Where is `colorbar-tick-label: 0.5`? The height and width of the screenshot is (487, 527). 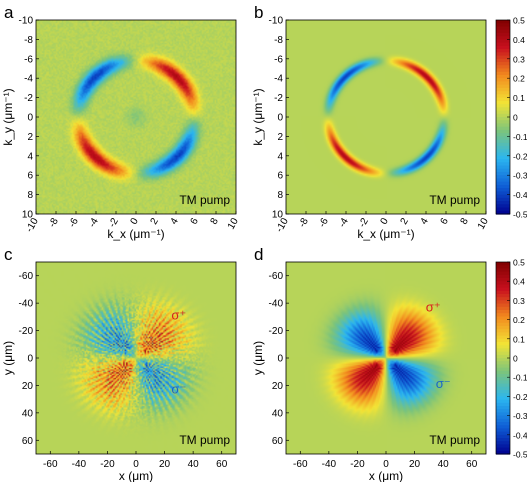 colorbar-tick-label: 0.5 is located at coordinates (519, 263).